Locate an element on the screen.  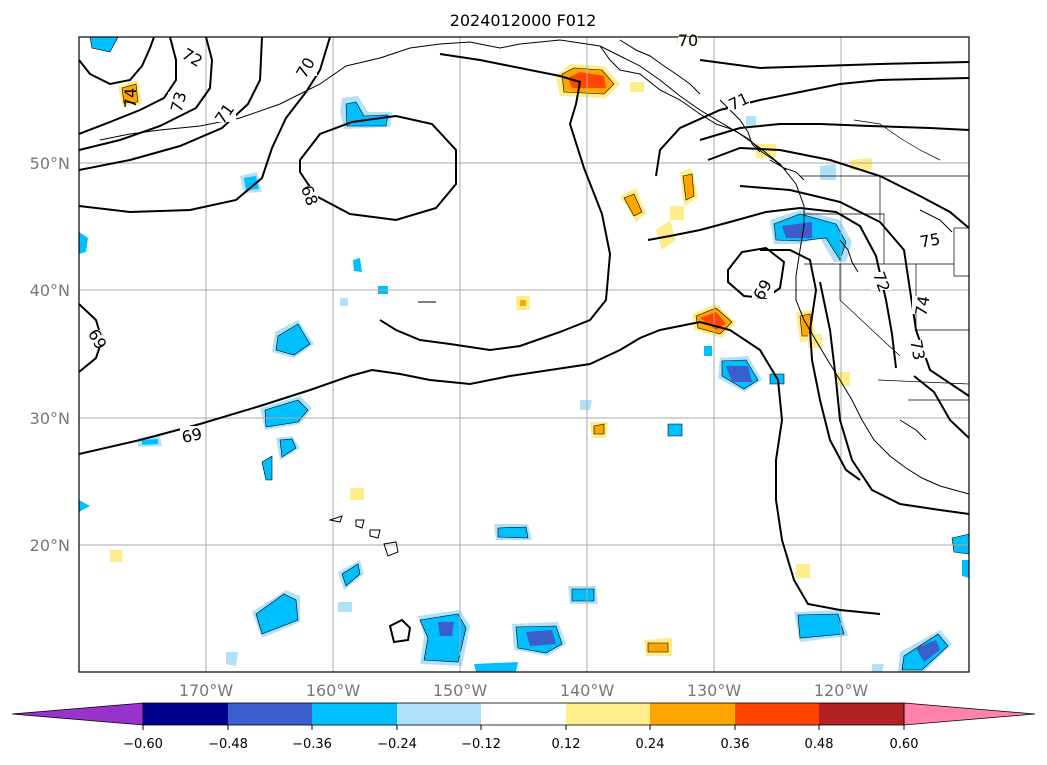
lat-label: 40°N is located at coordinates (50, 290).